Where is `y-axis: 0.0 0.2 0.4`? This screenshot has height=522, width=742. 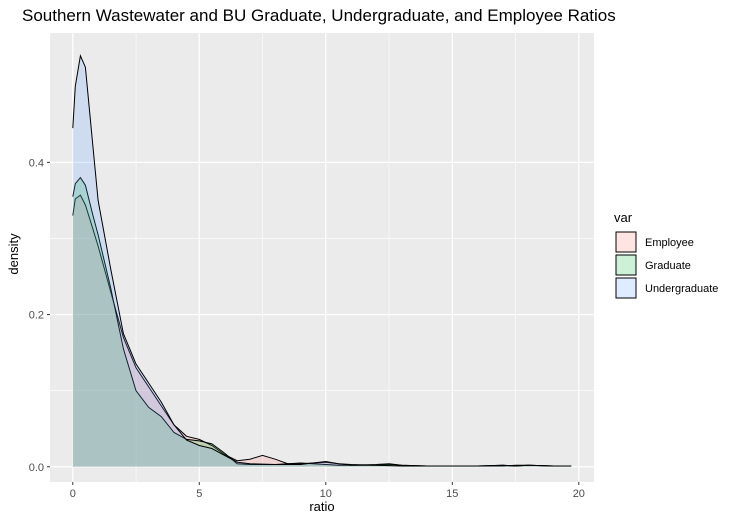
y-axis: 0.0 0.2 0.4 is located at coordinates (39, 315).